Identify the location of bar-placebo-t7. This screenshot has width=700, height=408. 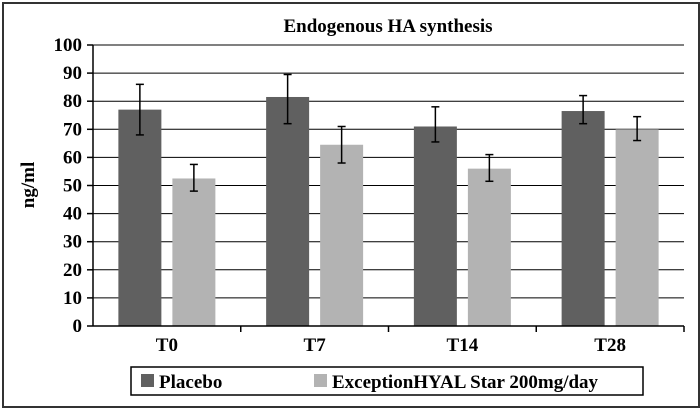
(288, 211).